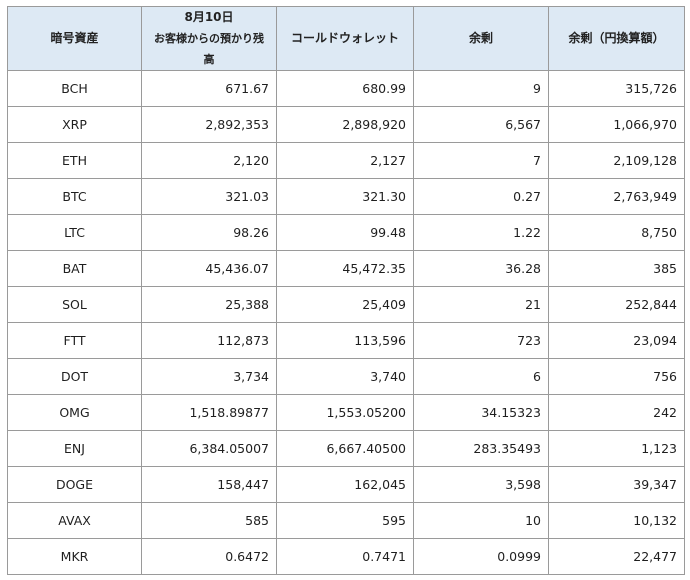  I want to click on cell-surplus: 723, so click(481, 340).